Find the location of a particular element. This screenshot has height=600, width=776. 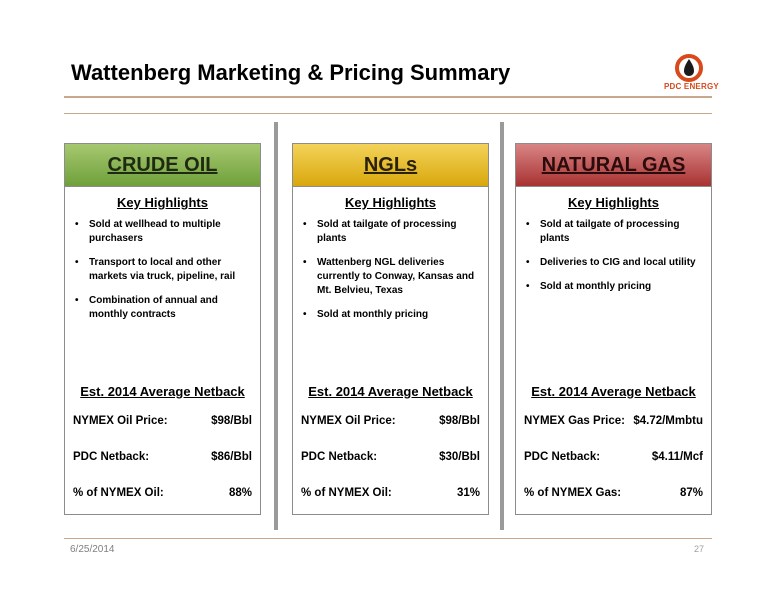

row-value: $30/Bbl is located at coordinates (459, 457).